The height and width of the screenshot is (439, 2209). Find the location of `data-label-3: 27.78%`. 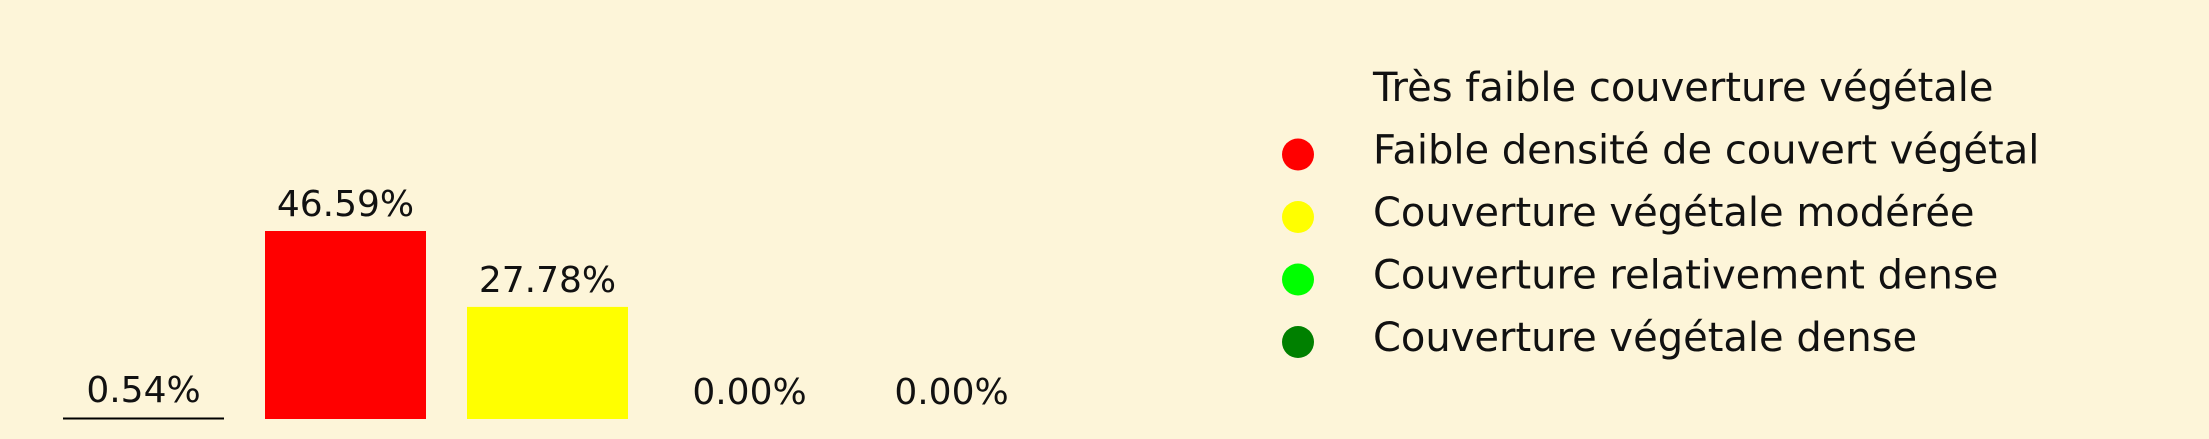

data-label-3: 27.78% is located at coordinates (547, 280).